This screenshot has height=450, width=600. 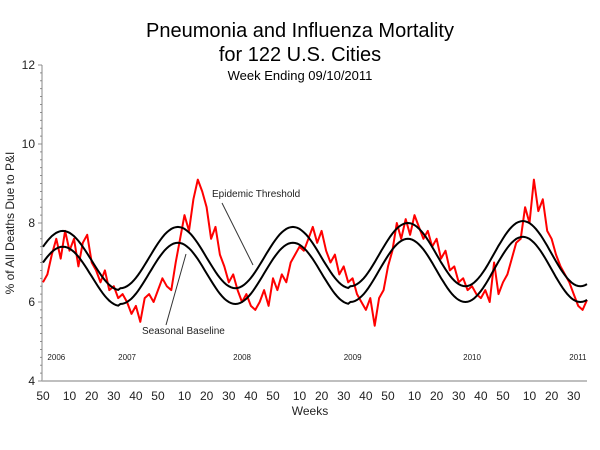 I want to click on year-label: 2010, so click(x=472, y=357).